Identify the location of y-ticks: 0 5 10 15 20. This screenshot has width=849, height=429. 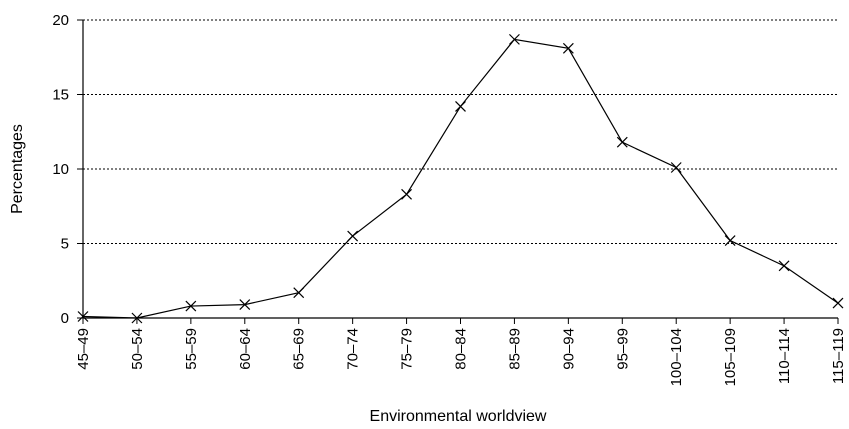
(67, 169).